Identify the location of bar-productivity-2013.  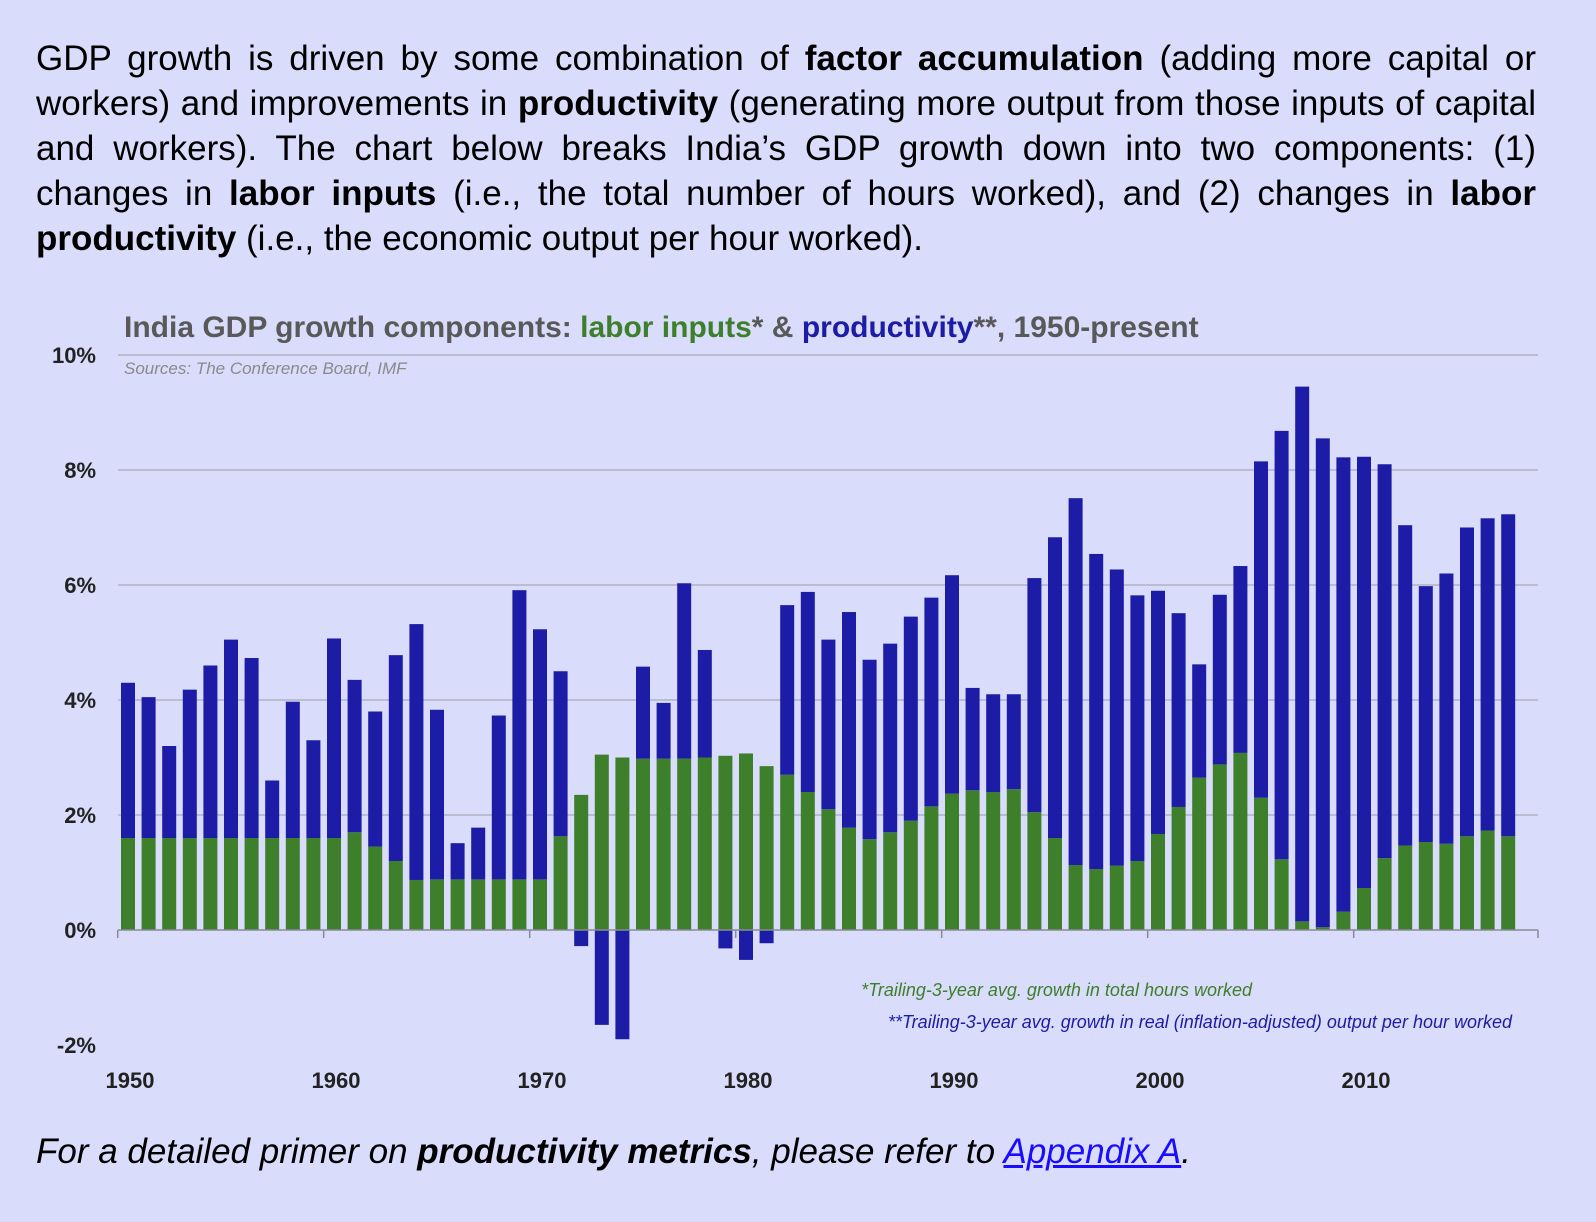
(1425, 714).